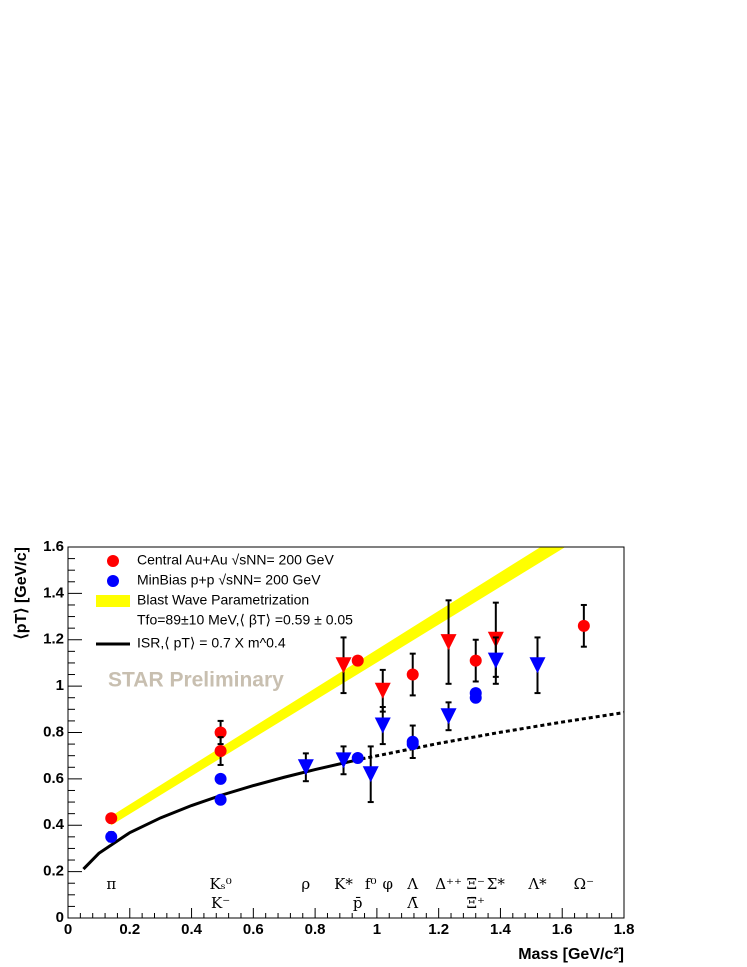  Describe the element at coordinates (253, 929) in the screenshot. I see `x-tick-label: 0.6` at that location.